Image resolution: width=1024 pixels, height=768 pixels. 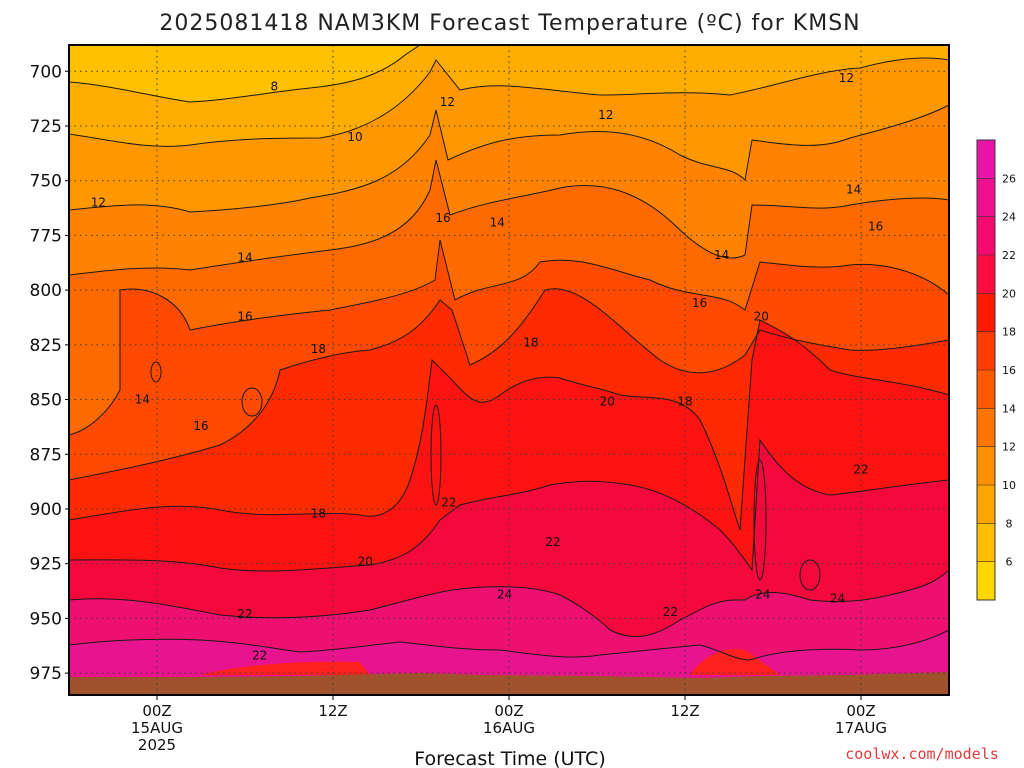 I want to click on colorbar: 6 8 10 12 14 16 18 20 22 24 26, so click(x=996, y=370).